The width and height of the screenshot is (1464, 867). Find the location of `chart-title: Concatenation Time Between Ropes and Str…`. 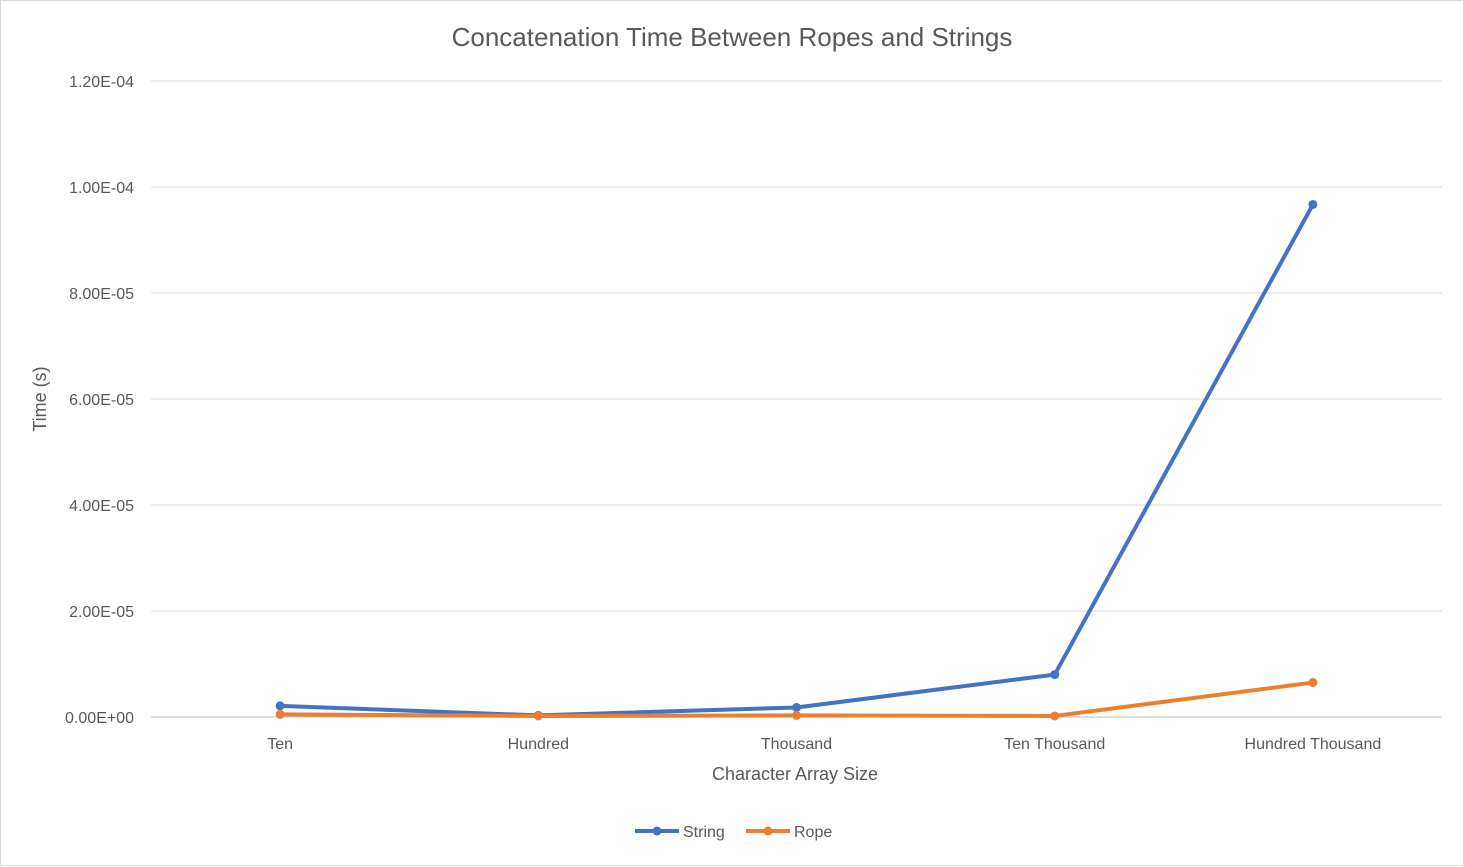

chart-title: Concatenation Time Between Ropes and Str… is located at coordinates (732, 37).